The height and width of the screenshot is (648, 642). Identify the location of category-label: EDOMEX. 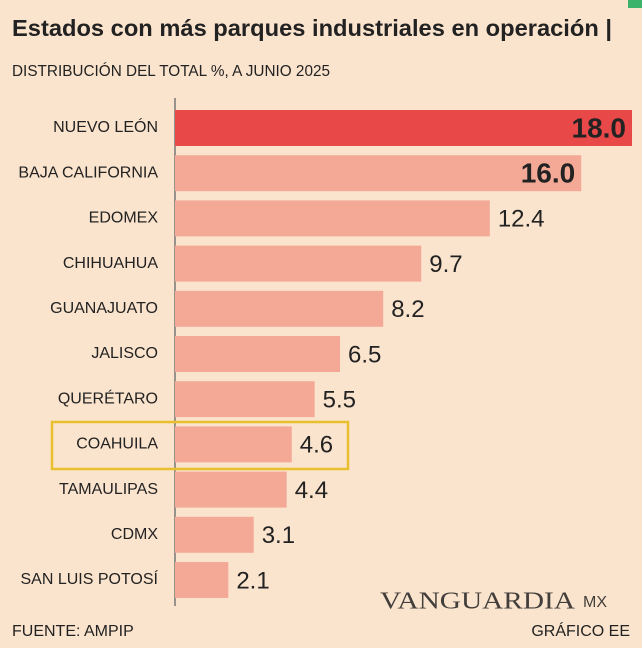
(124, 218).